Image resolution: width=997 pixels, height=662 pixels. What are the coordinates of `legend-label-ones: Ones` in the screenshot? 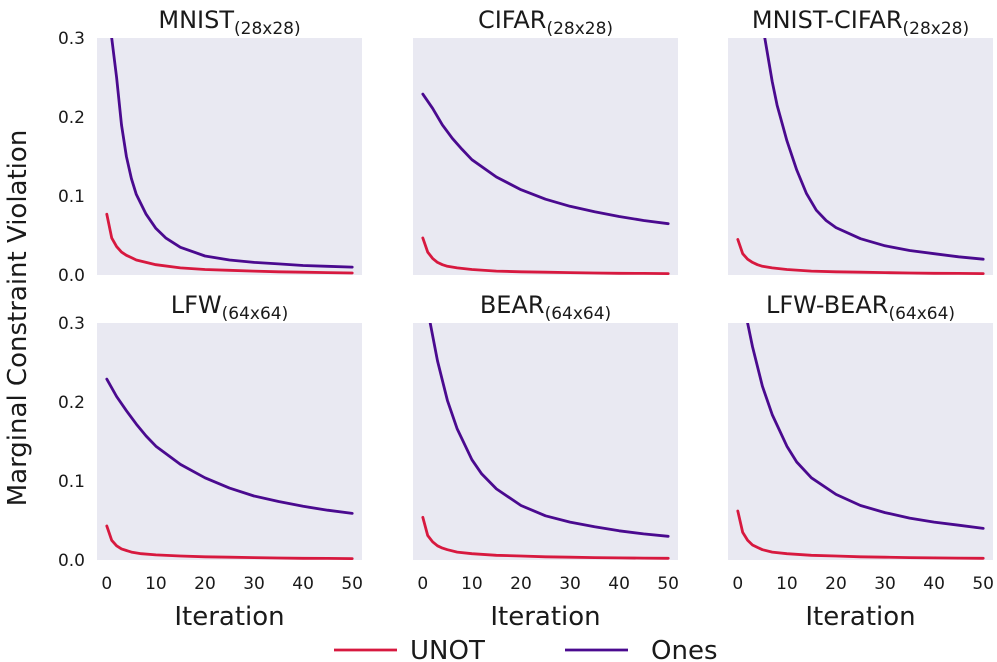 It's located at (684, 649).